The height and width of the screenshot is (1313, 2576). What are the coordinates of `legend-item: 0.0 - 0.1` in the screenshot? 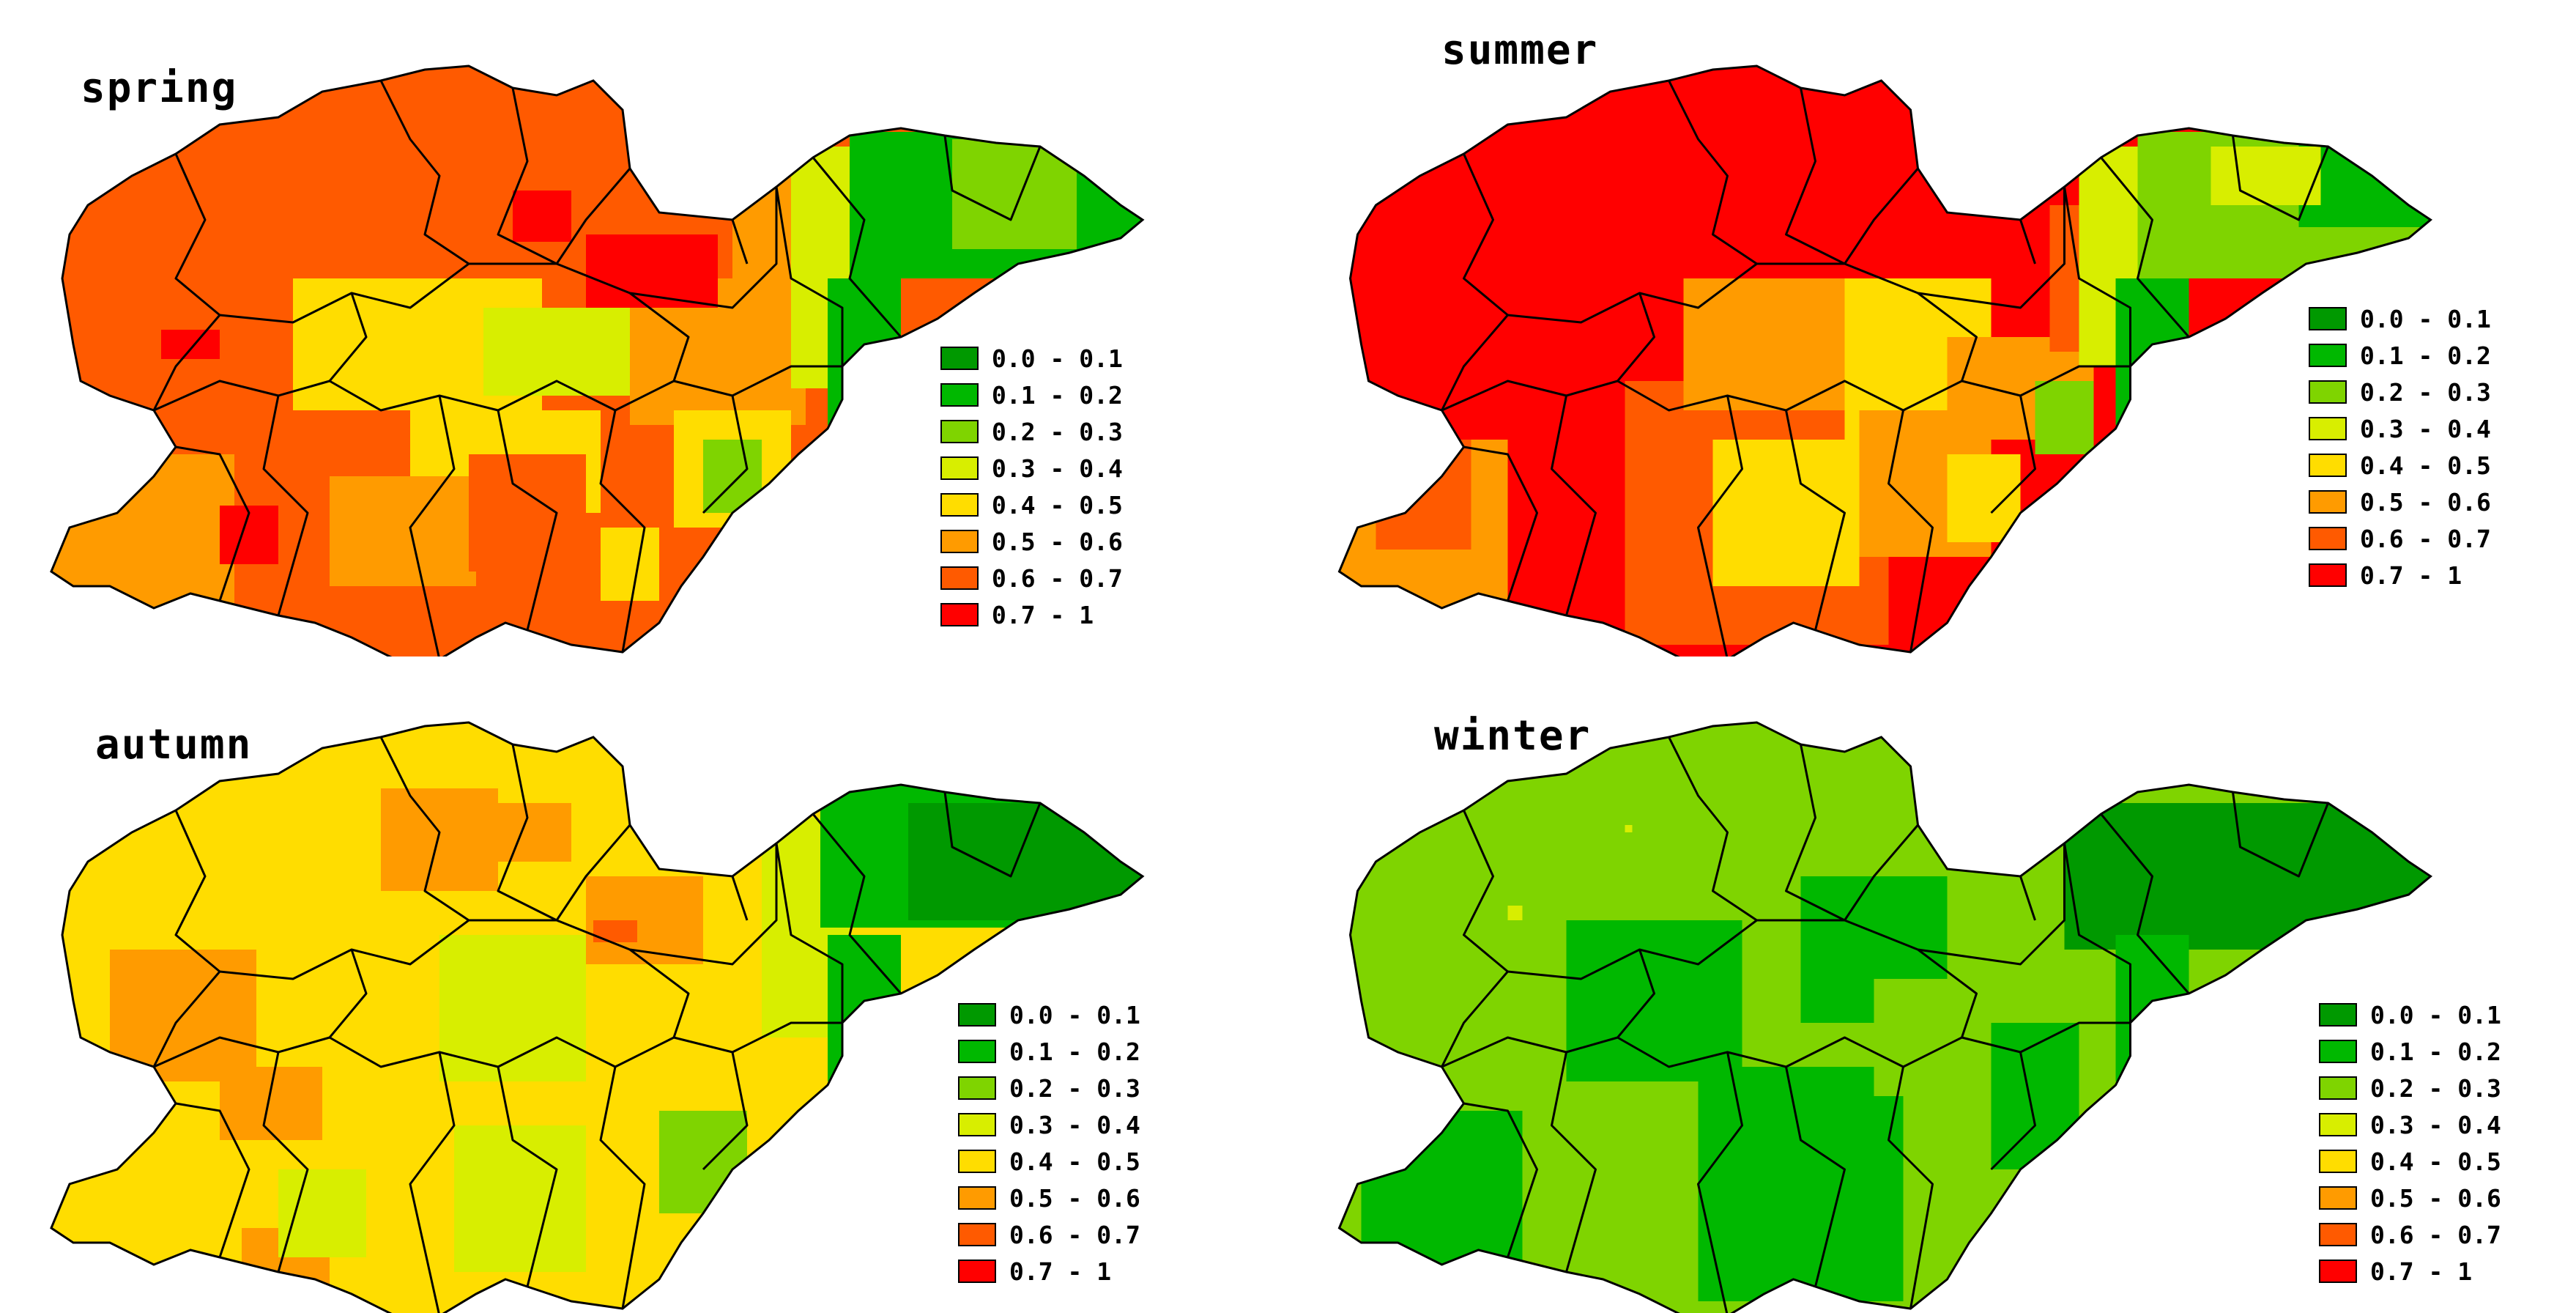 It's located at (2410, 1014).